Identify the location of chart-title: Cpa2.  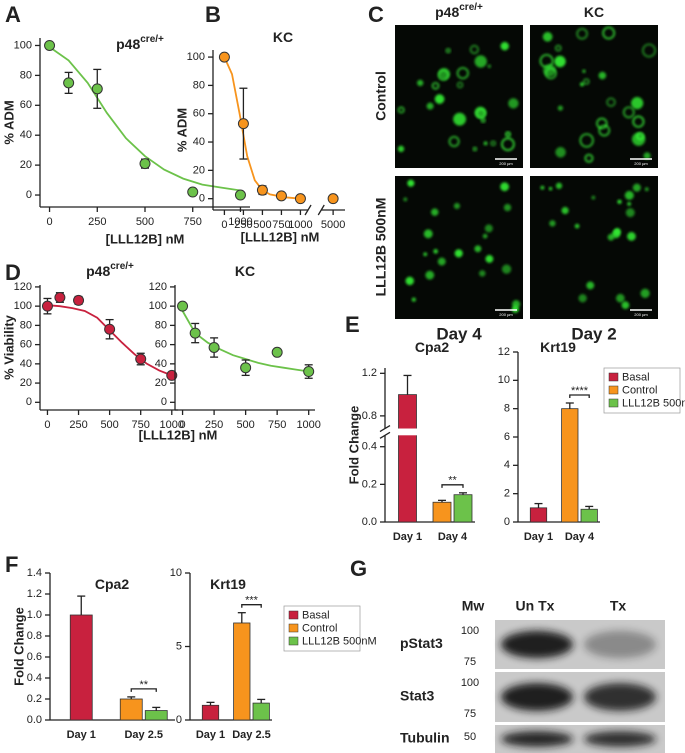
(112, 584).